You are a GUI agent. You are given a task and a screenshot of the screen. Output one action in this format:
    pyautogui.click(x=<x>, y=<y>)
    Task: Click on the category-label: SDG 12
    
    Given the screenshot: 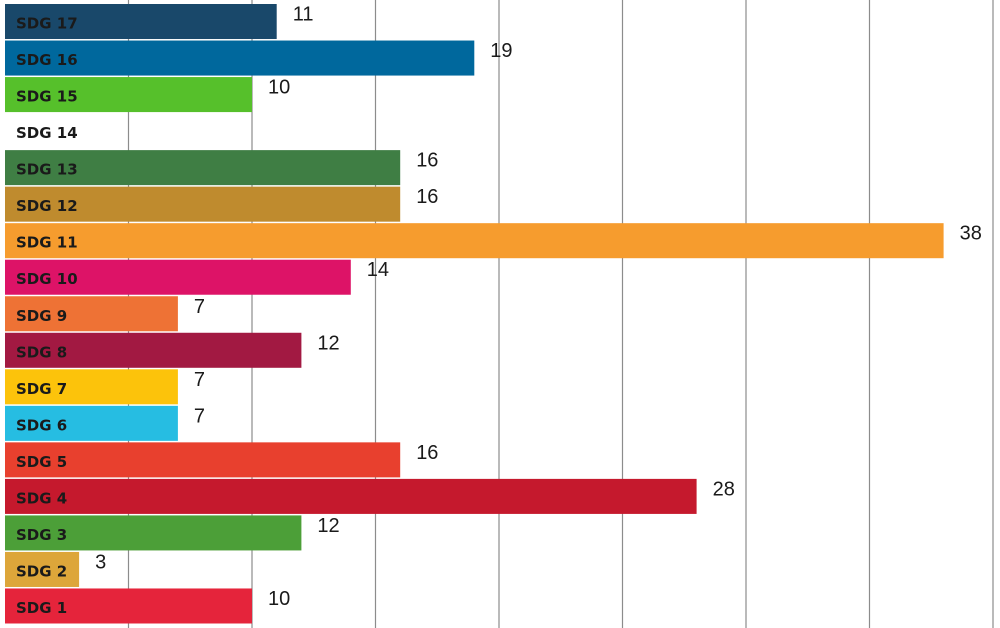 What is the action you would take?
    pyautogui.click(x=47, y=206)
    